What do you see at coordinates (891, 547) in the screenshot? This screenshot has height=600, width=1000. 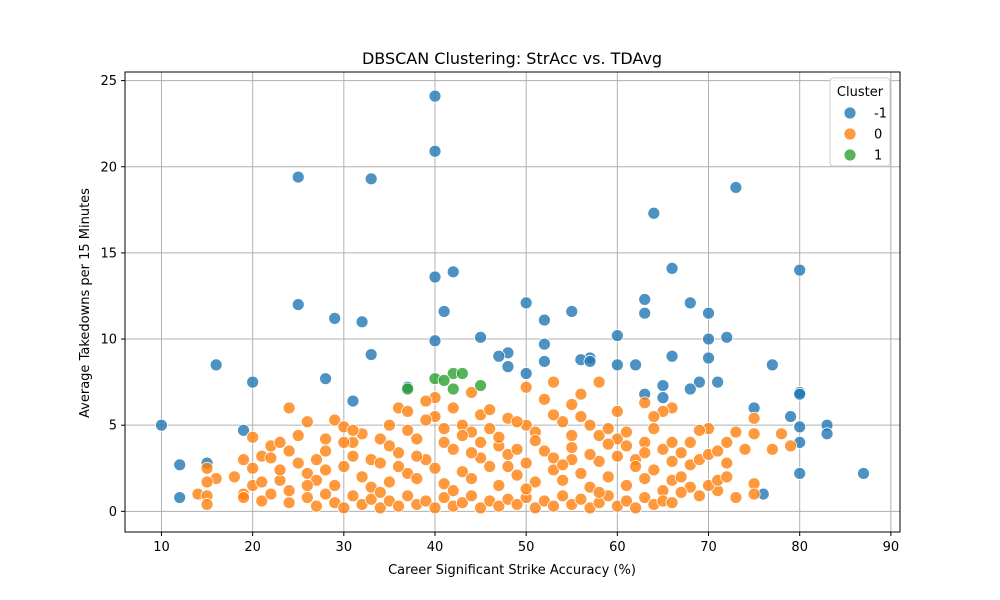 I see `x-tick-label: 90` at bounding box center [891, 547].